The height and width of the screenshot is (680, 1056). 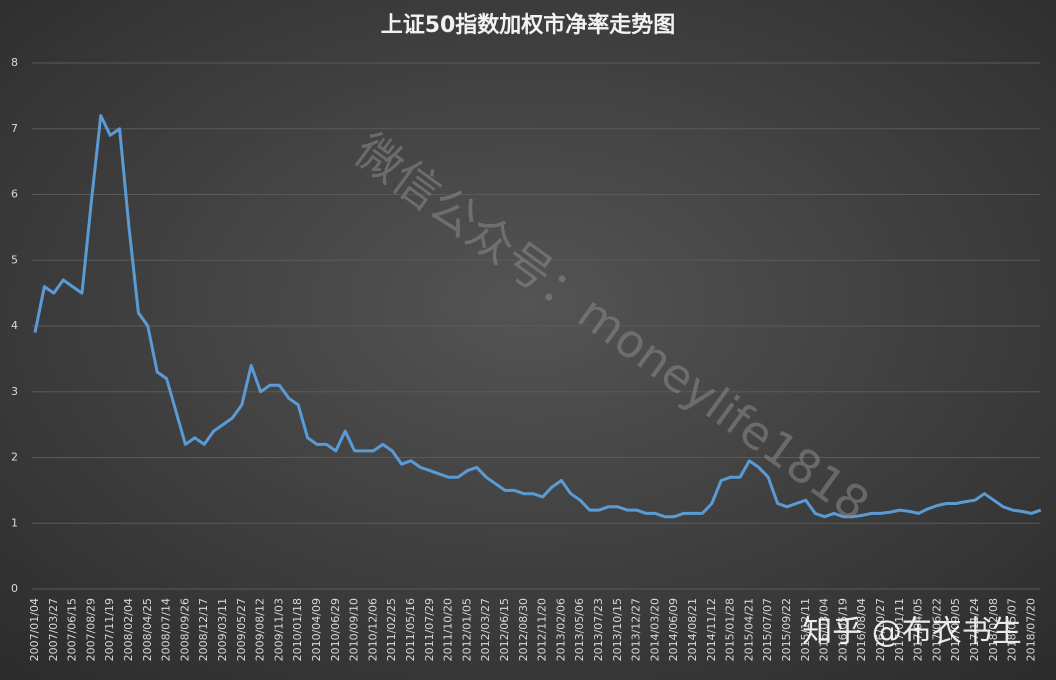 What do you see at coordinates (316, 629) in the screenshot?
I see `x-tick-label: 2010/04/09` at bounding box center [316, 629].